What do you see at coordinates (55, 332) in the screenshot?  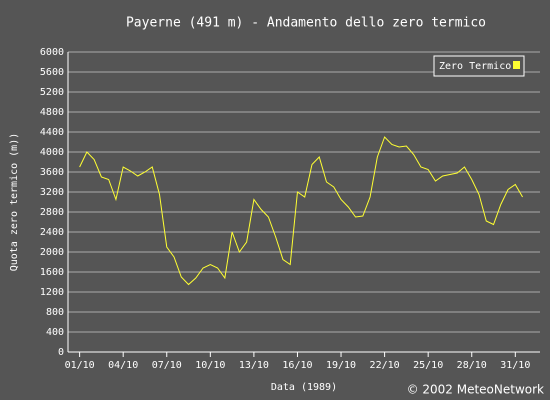 I see `y-tick-label: 400` at bounding box center [55, 332].